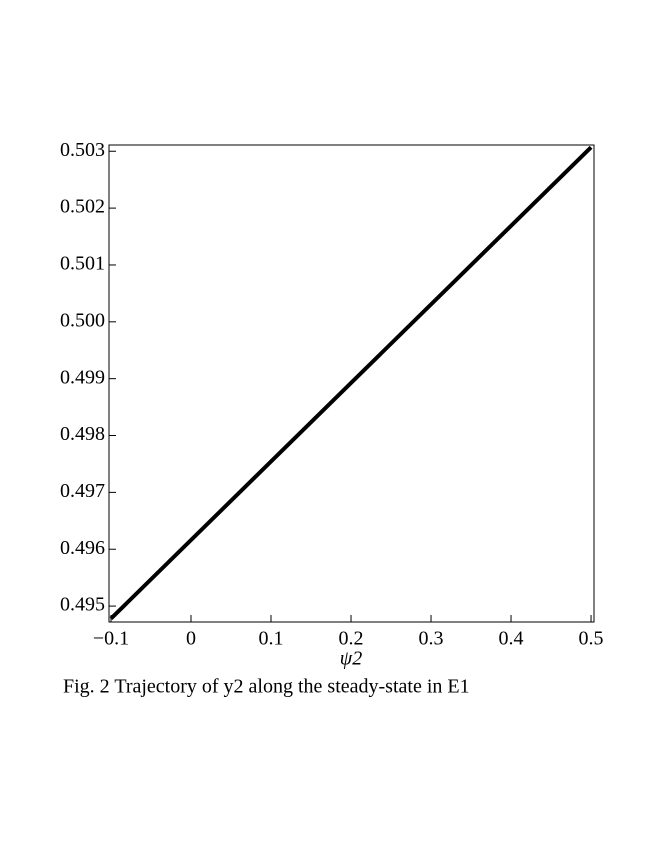 Image resolution: width=654 pixels, height=846 pixels. Describe the element at coordinates (591, 639) in the screenshot. I see `x-tick-label: 0.5` at that location.